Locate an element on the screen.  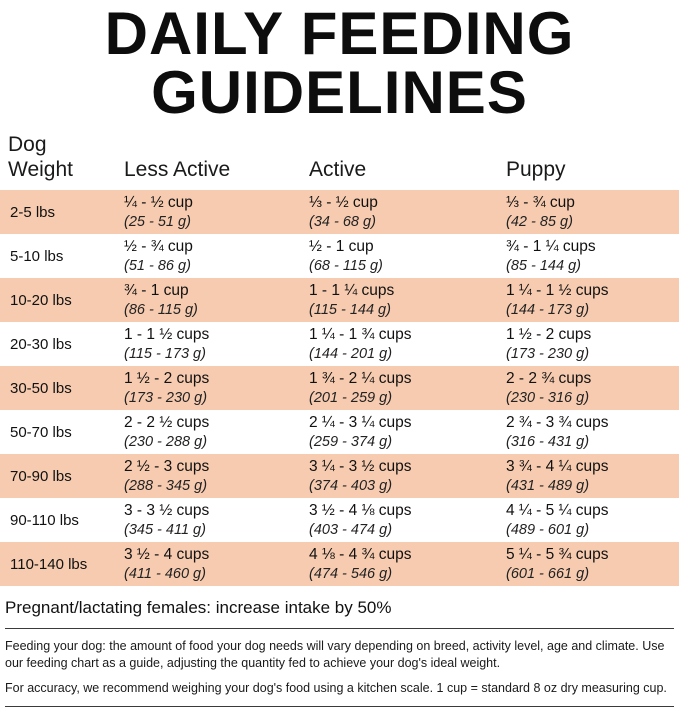
puppy-cell: 1 ½ - 2 cups (173 - 230 g) is located at coordinates (586, 344).